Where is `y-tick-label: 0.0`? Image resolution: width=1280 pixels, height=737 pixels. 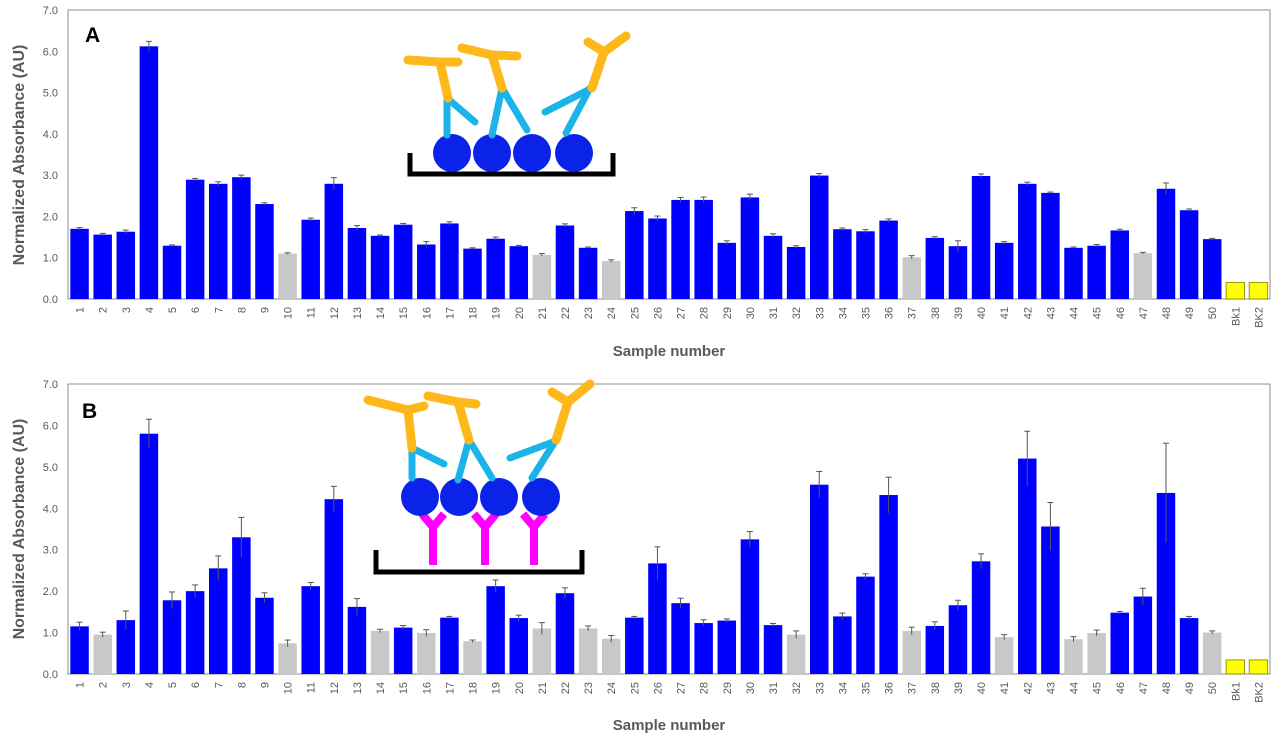
y-tick-label: 0.0 is located at coordinates (50, 675).